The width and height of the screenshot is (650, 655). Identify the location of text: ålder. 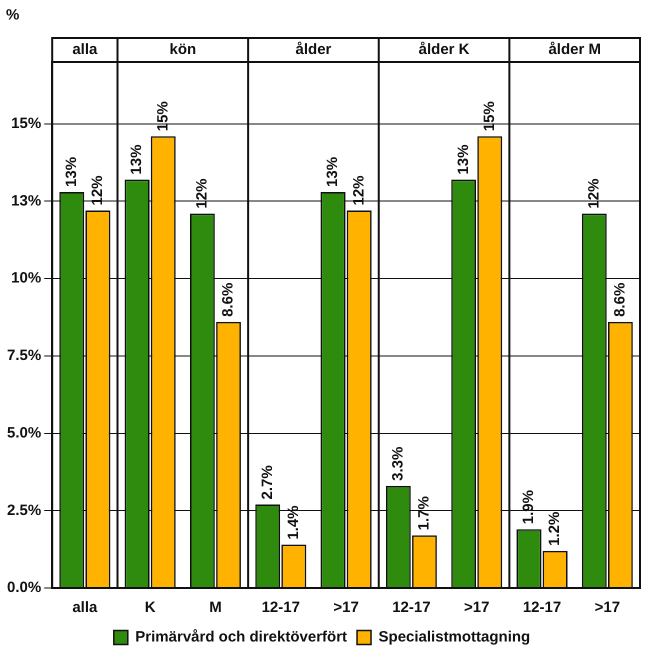
(314, 49).